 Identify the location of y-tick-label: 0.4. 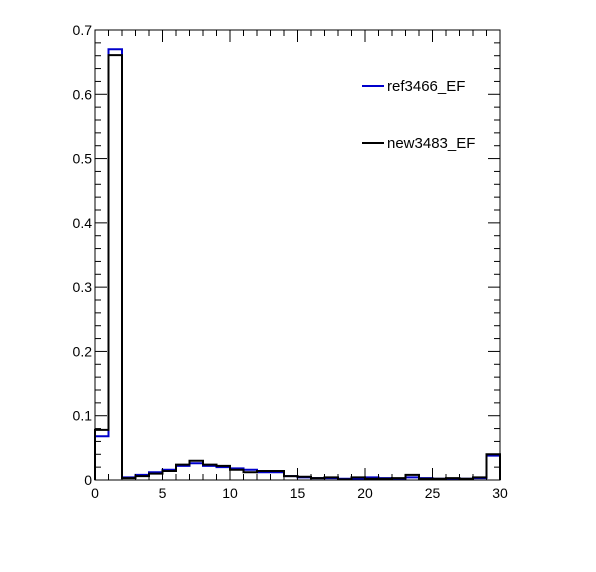
(83, 223).